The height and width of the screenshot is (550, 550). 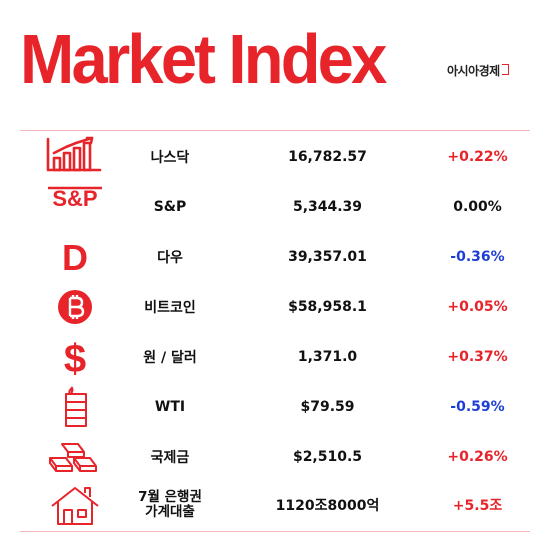 I want to click on sp-text-icon: S&P, so click(x=75, y=207).